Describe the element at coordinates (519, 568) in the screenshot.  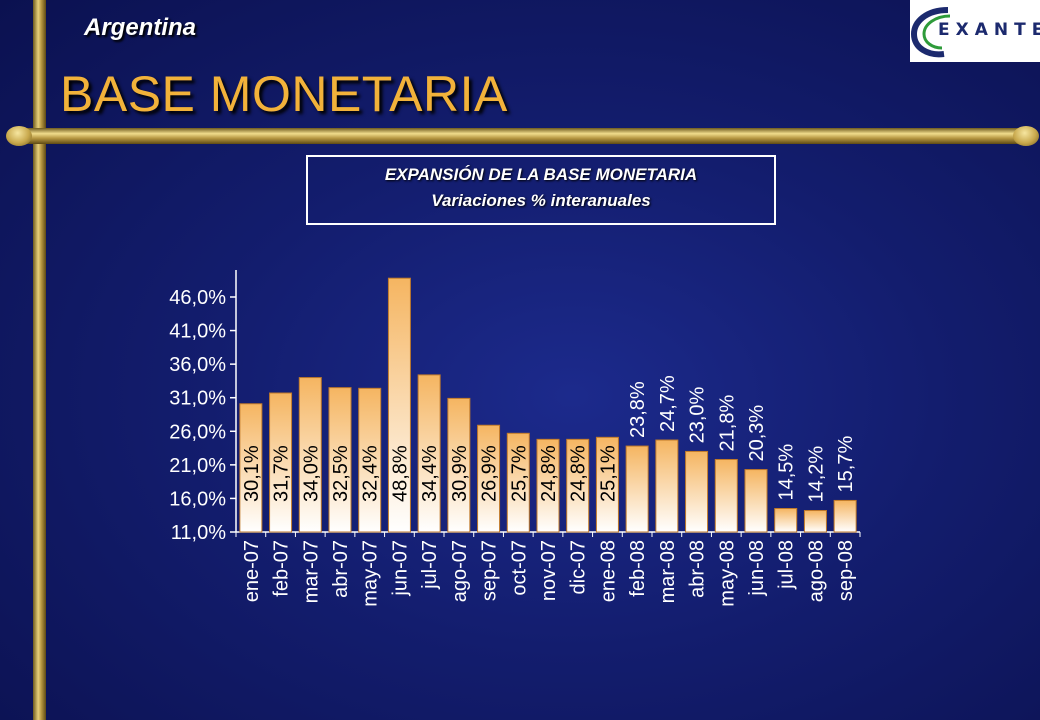
I see `x-tick-label: oct-07` at that location.